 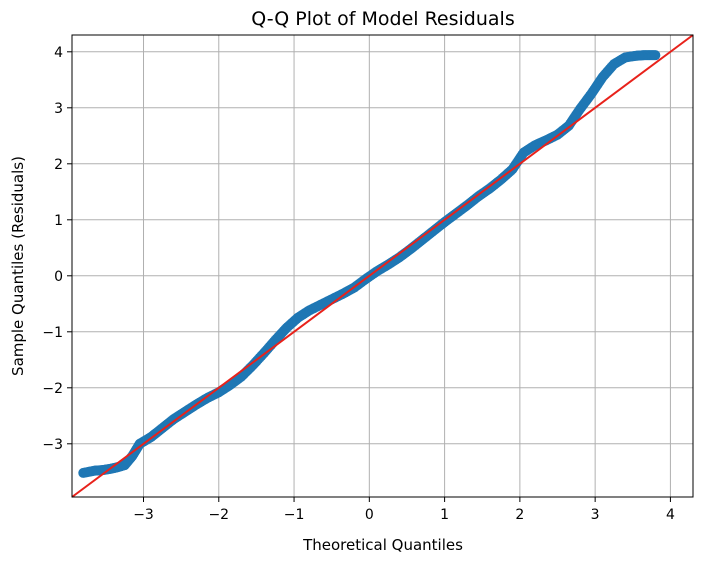 What do you see at coordinates (58, 277) in the screenshot?
I see `y-tick-label: 0` at bounding box center [58, 277].